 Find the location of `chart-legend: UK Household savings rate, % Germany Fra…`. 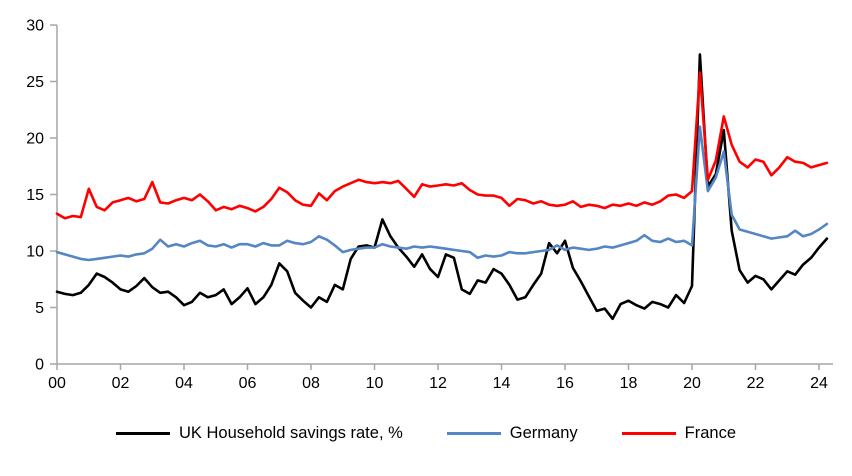

chart-legend: UK Household savings rate, % Germany Fra… is located at coordinates (426, 433).